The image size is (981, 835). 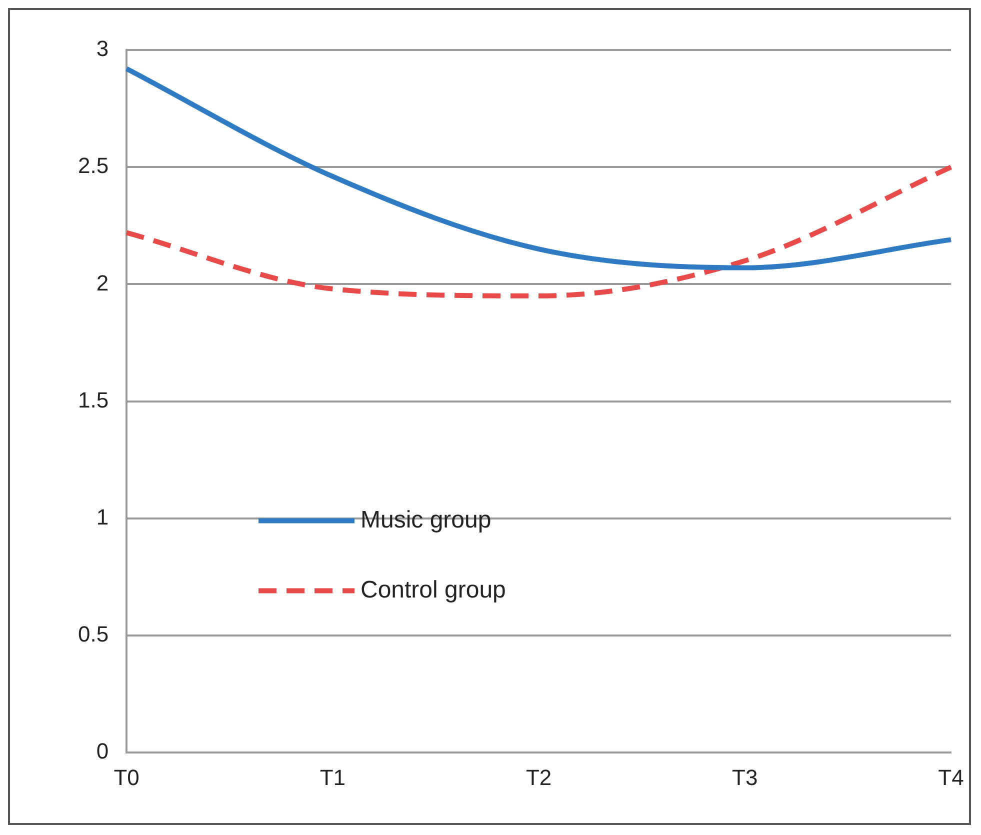 I want to click on y-tick-label: 1.5, so click(x=93, y=399).